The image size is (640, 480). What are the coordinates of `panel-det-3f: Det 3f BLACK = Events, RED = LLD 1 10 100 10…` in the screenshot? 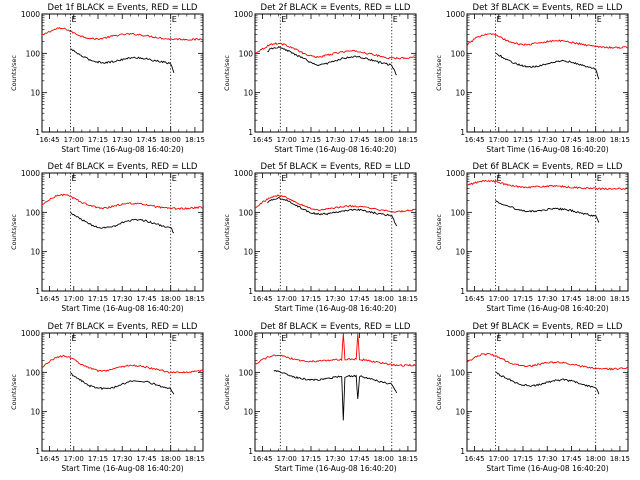 It's located at (532, 78).